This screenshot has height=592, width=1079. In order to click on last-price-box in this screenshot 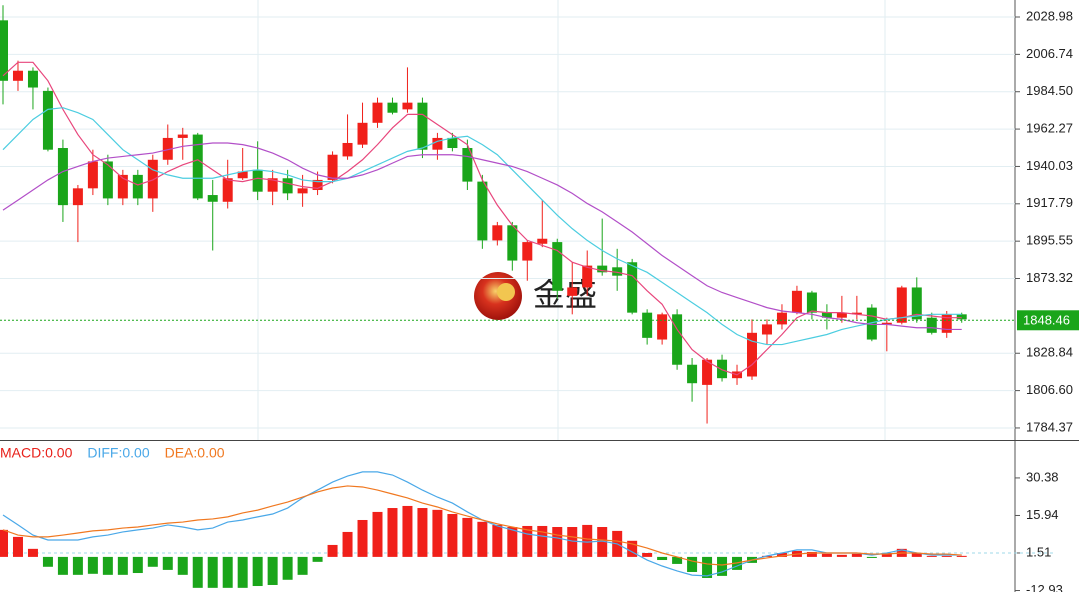, I will do `click(1048, 320)`.